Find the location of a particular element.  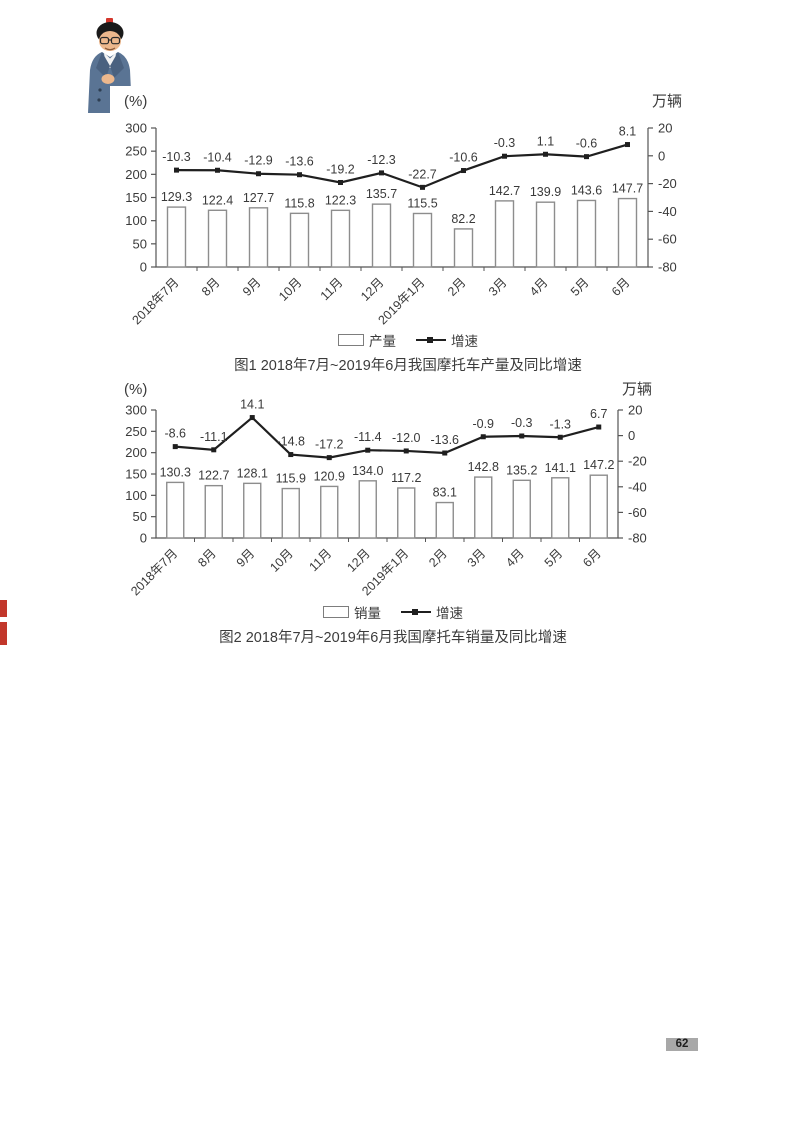

left-edge-red-mark is located at coordinates (3, 608).